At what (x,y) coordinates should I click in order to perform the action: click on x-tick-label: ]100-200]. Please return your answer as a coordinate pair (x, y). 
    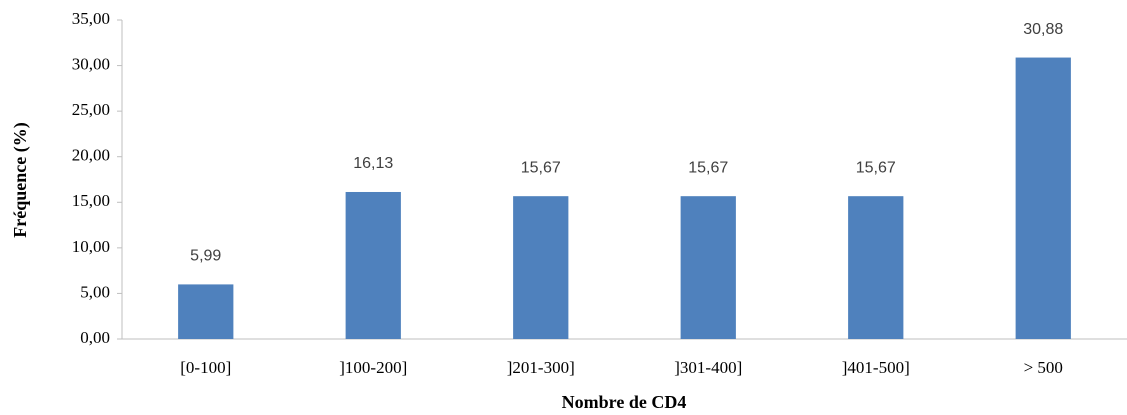
    Looking at the image, I should click on (373, 367).